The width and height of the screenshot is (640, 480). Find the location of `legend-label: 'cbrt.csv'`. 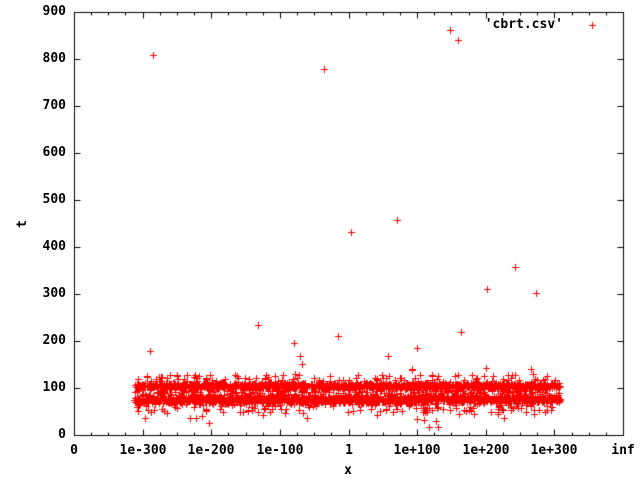

legend-label: 'cbrt.csv' is located at coordinates (523, 24).